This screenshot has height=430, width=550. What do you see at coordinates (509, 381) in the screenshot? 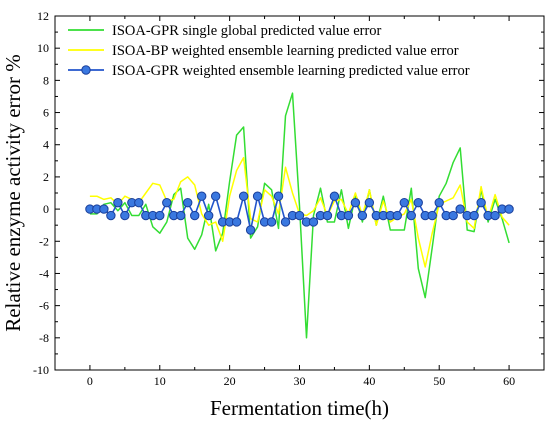
I see `x-tick-label: 60` at bounding box center [509, 381].